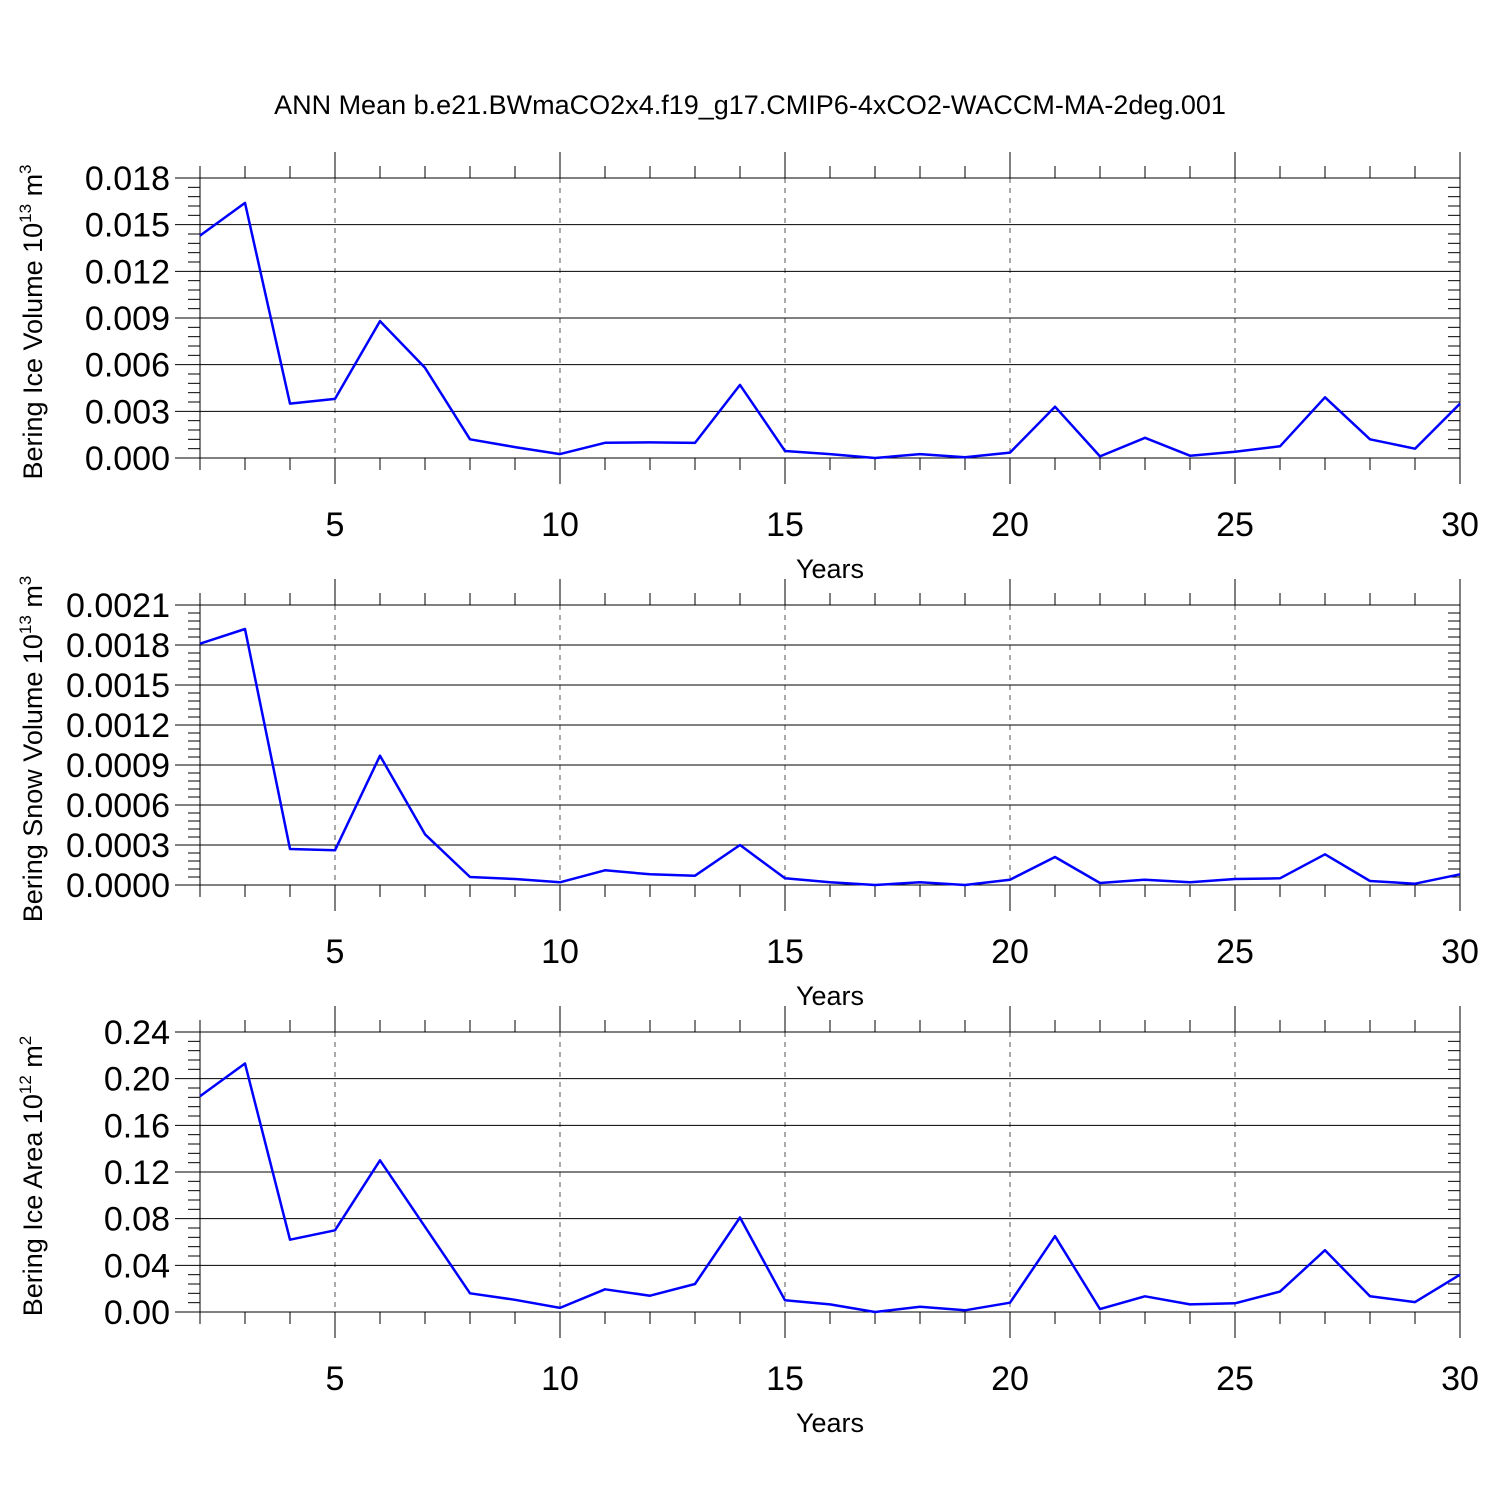 This screenshot has height=1500, width=1500. What do you see at coordinates (32, 321) in the screenshot?
I see `y-axis-label: Bering Ice Volume 1013 m3` at bounding box center [32, 321].